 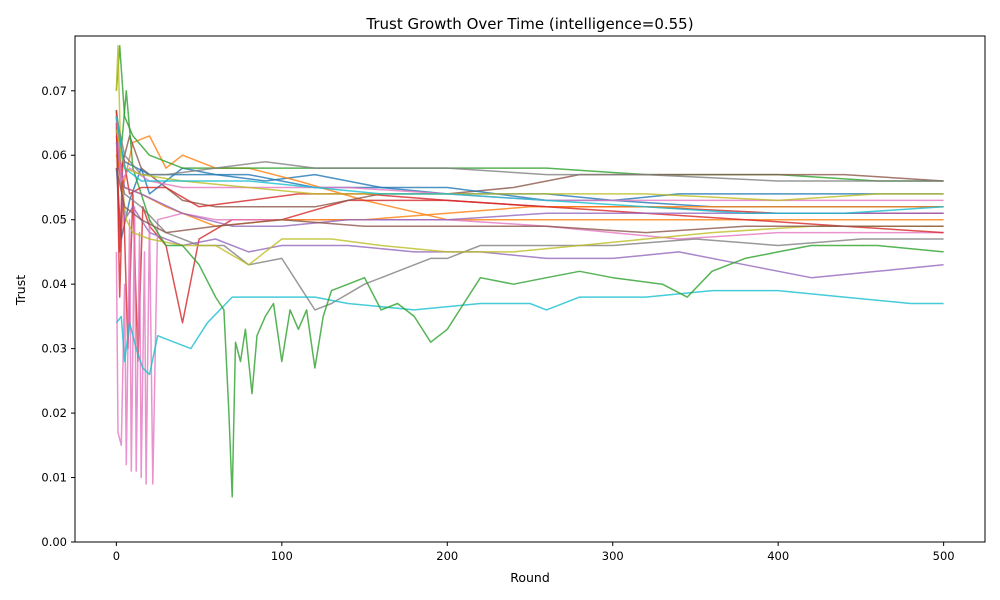 I want to click on x-tick-label: 200, so click(x=447, y=556).